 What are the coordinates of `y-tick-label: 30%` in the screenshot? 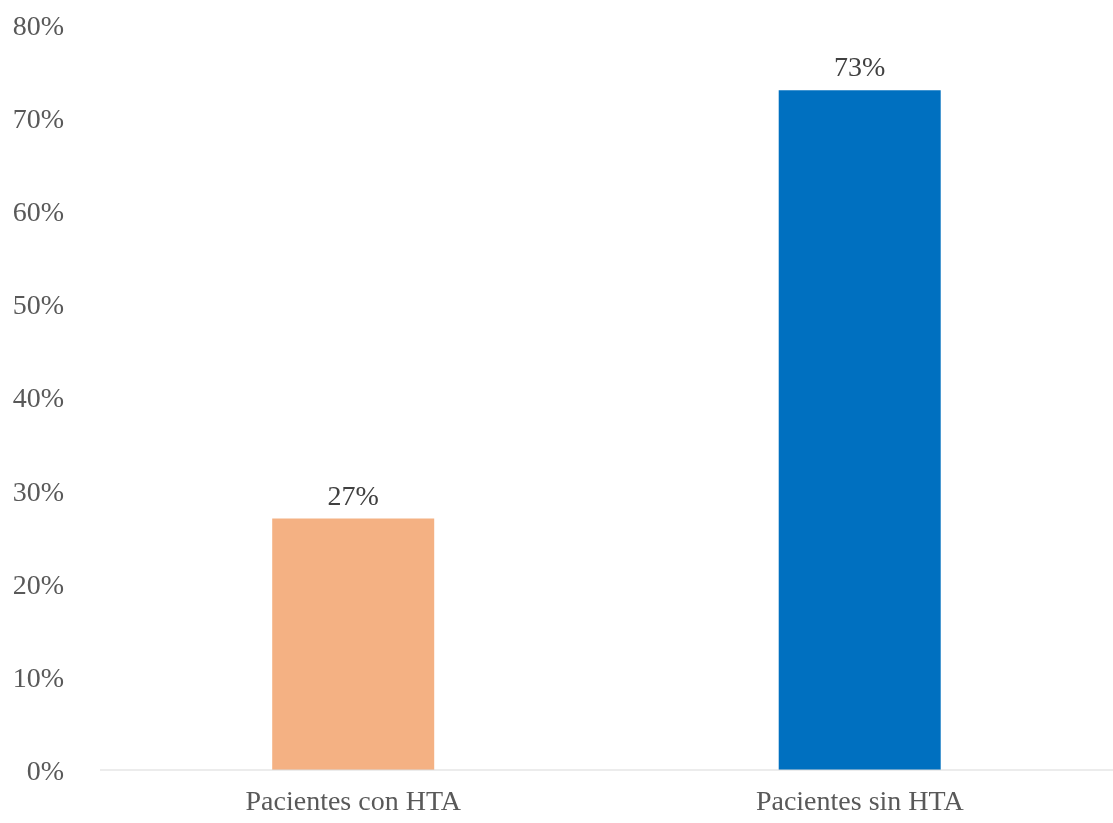 It's located at (38, 491).